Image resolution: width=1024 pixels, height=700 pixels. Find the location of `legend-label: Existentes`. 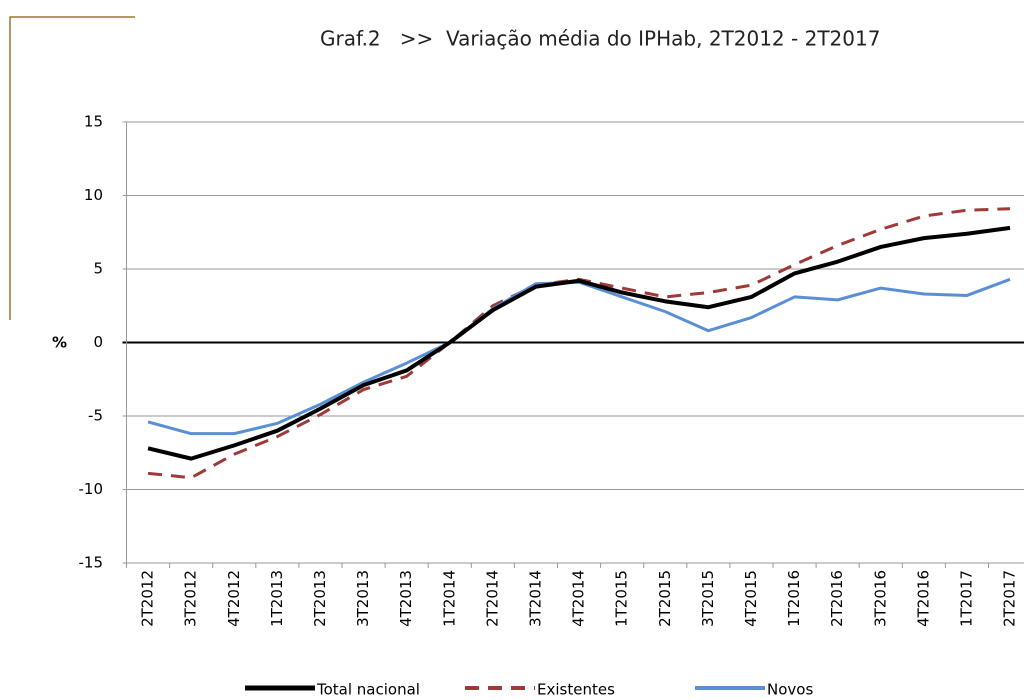

legend-label: Existentes is located at coordinates (576, 690).